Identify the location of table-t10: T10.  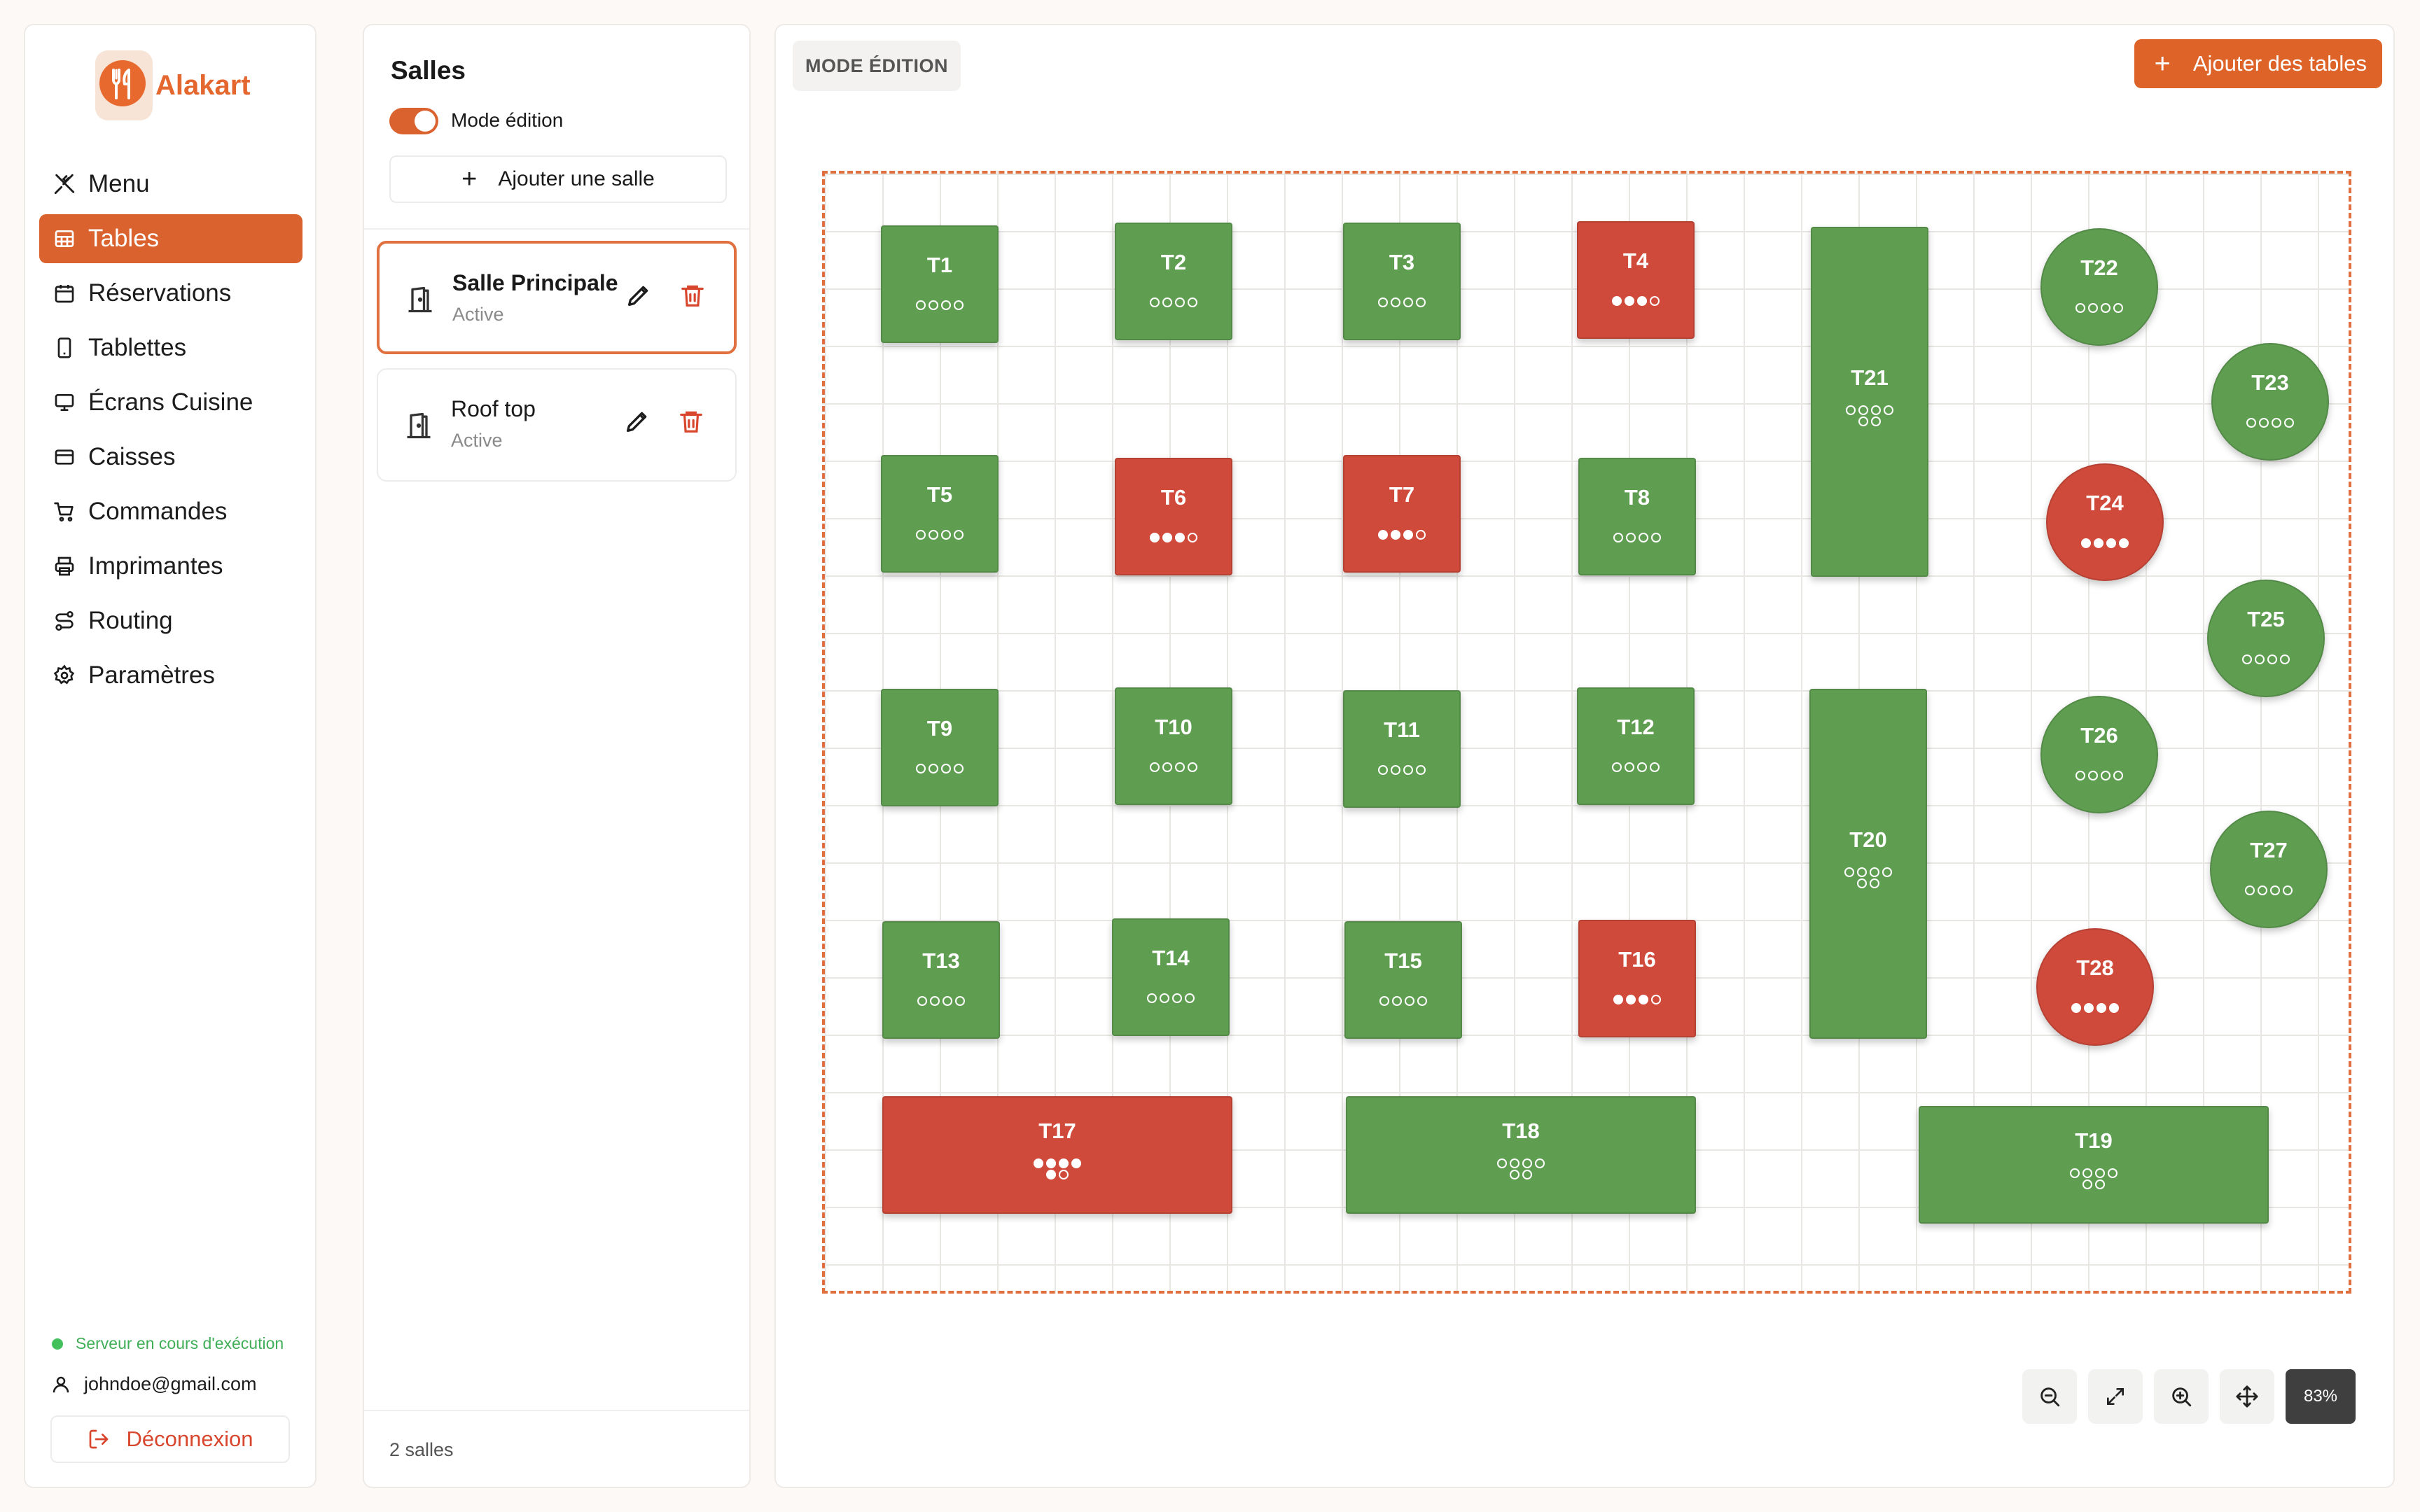
(1173, 746).